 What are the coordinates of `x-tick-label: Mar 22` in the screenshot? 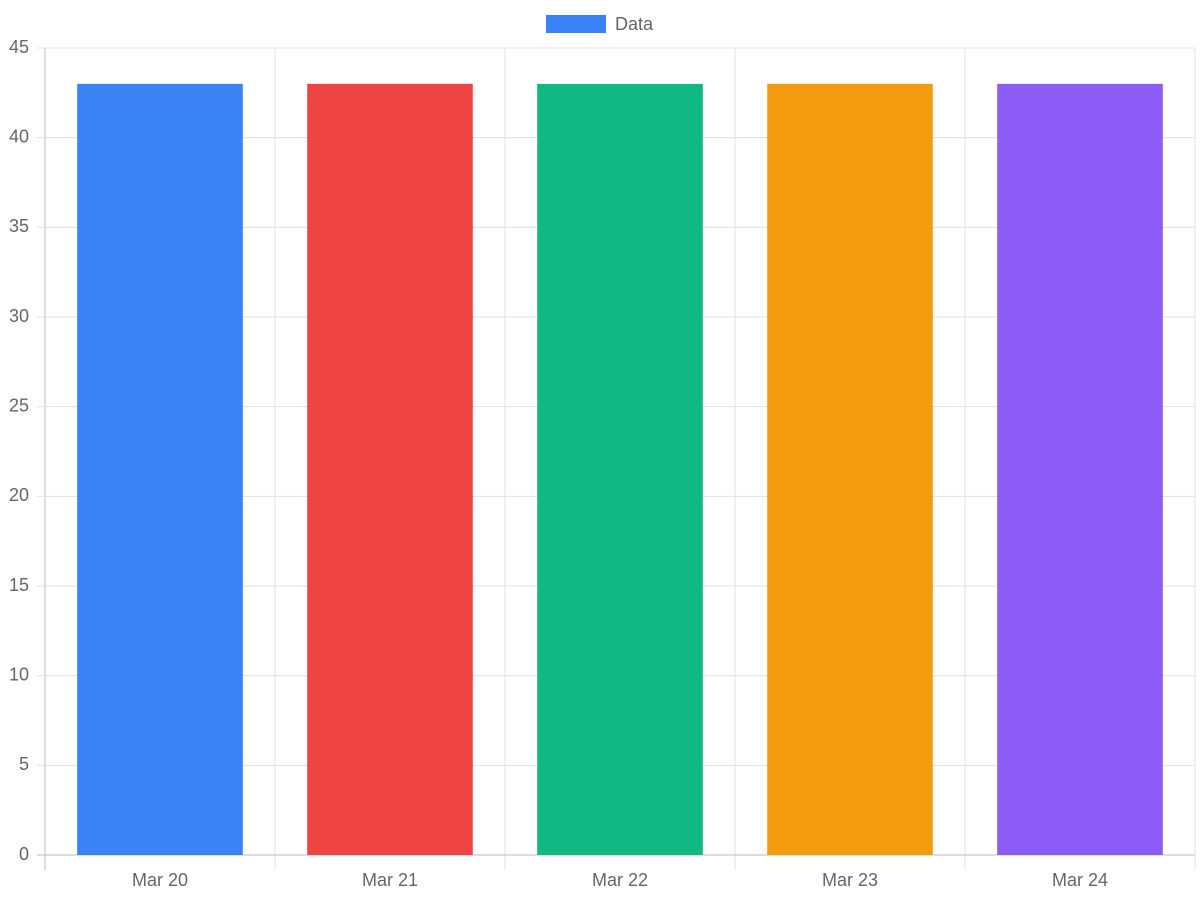 It's located at (620, 880).